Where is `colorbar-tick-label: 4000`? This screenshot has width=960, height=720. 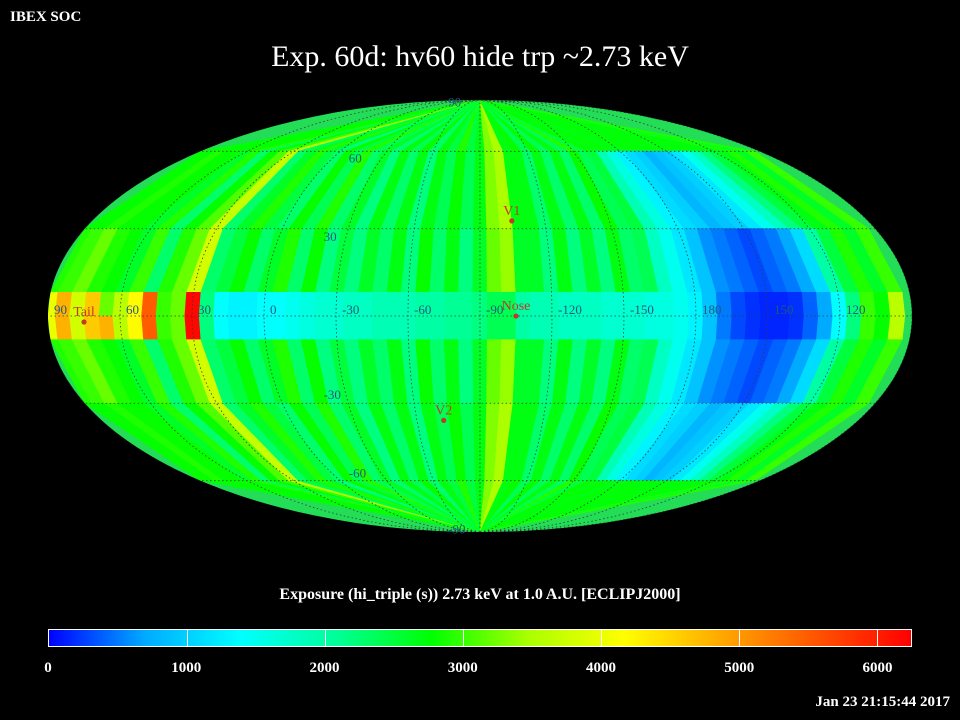 colorbar-tick-label: 4000 is located at coordinates (600, 668).